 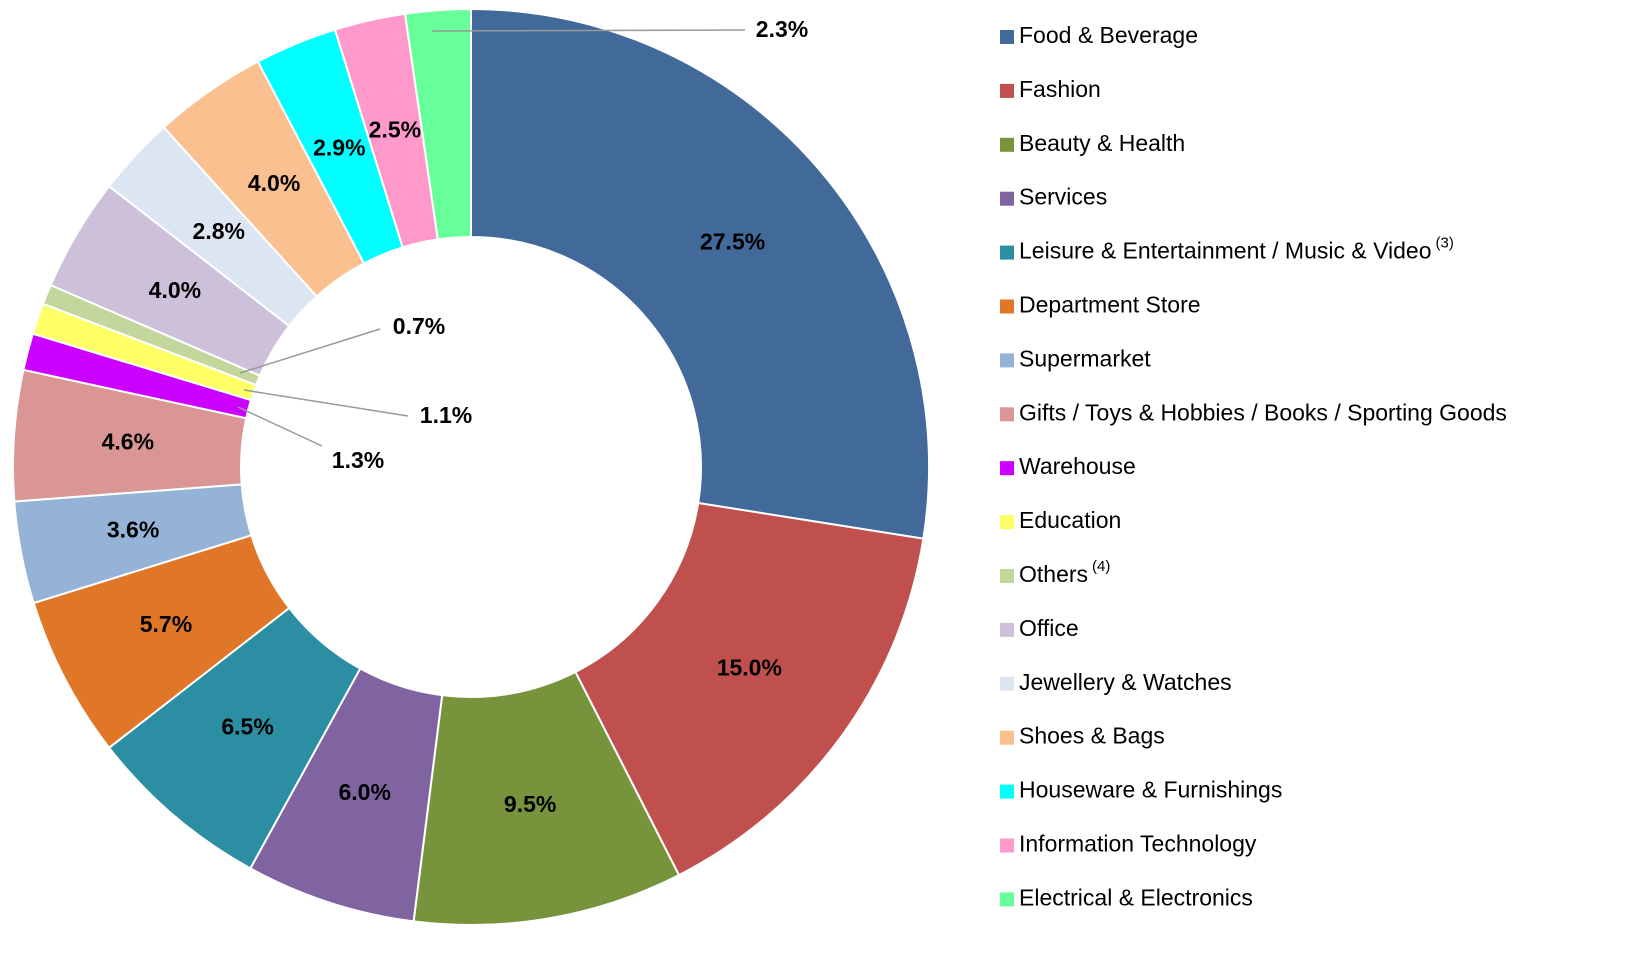 I want to click on legend-label: Electrical & Electronics, so click(x=1136, y=897).